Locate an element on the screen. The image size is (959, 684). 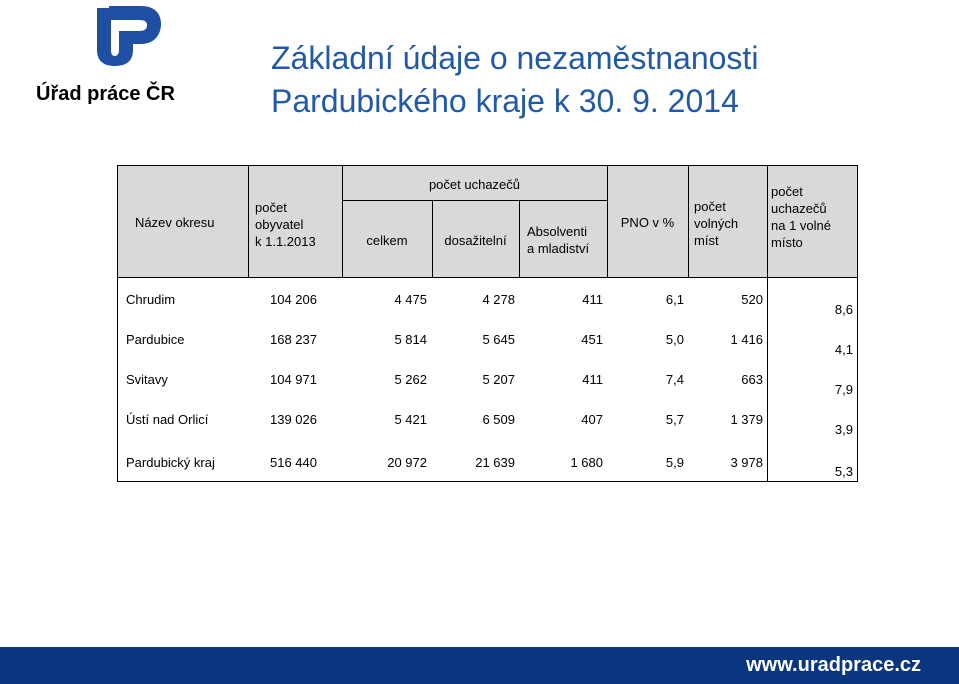
cell-name: Svitavy is located at coordinates (147, 379).